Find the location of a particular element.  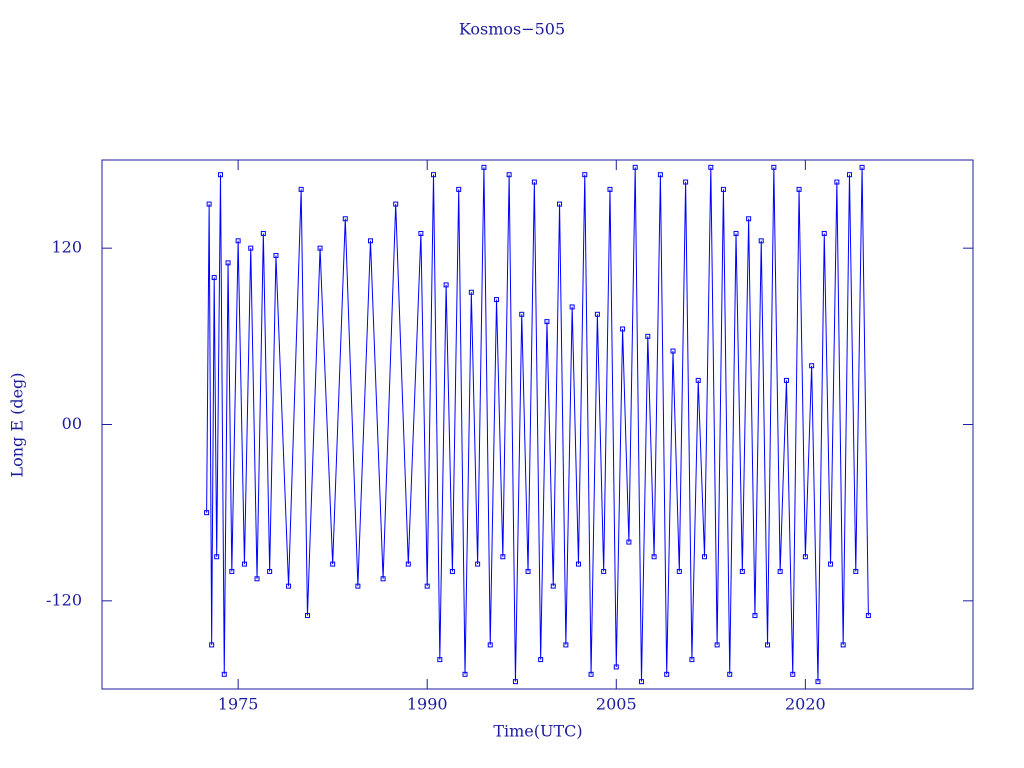

x-axis-label: Time(UTC) is located at coordinates (537, 731).